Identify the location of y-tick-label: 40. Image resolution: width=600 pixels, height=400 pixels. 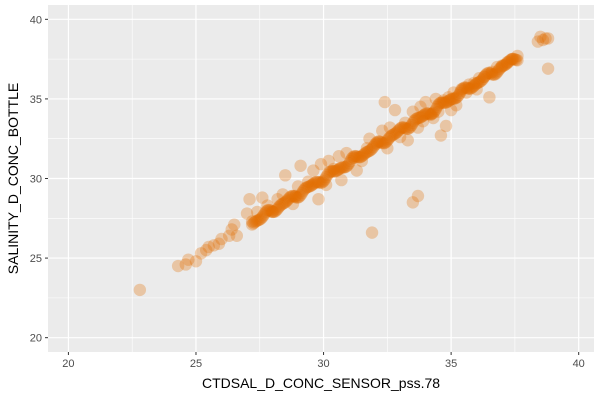
(36, 20).